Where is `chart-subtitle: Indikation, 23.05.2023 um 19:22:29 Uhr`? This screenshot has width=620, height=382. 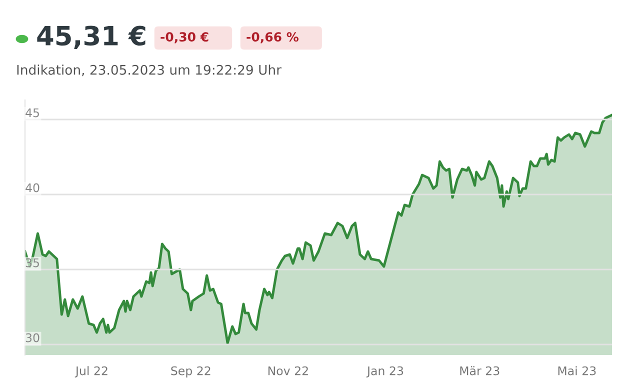 chart-subtitle: Indikation, 23.05.2023 um 19:22:29 Uhr is located at coordinates (149, 70).